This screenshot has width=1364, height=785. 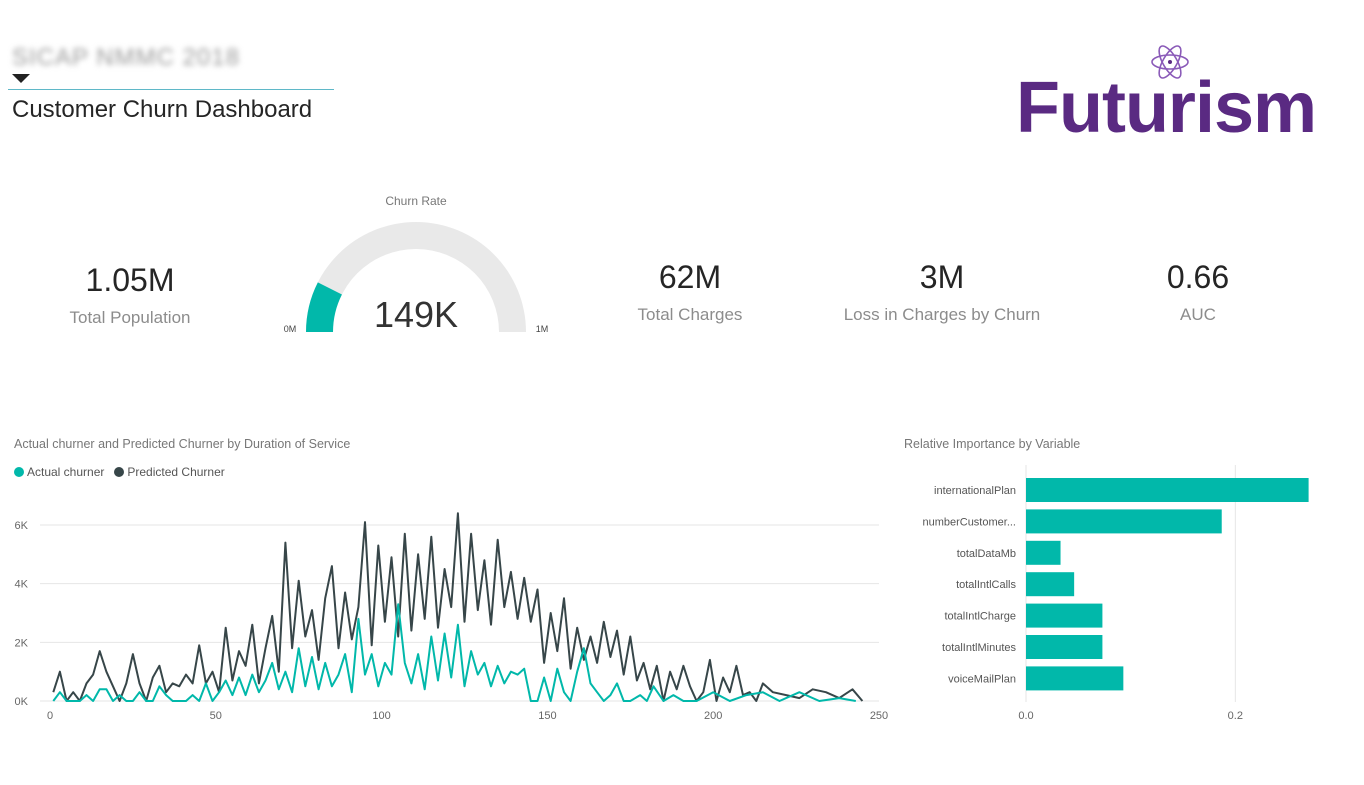 What do you see at coordinates (416, 277) in the screenshot?
I see `gauge-track` at bounding box center [416, 277].